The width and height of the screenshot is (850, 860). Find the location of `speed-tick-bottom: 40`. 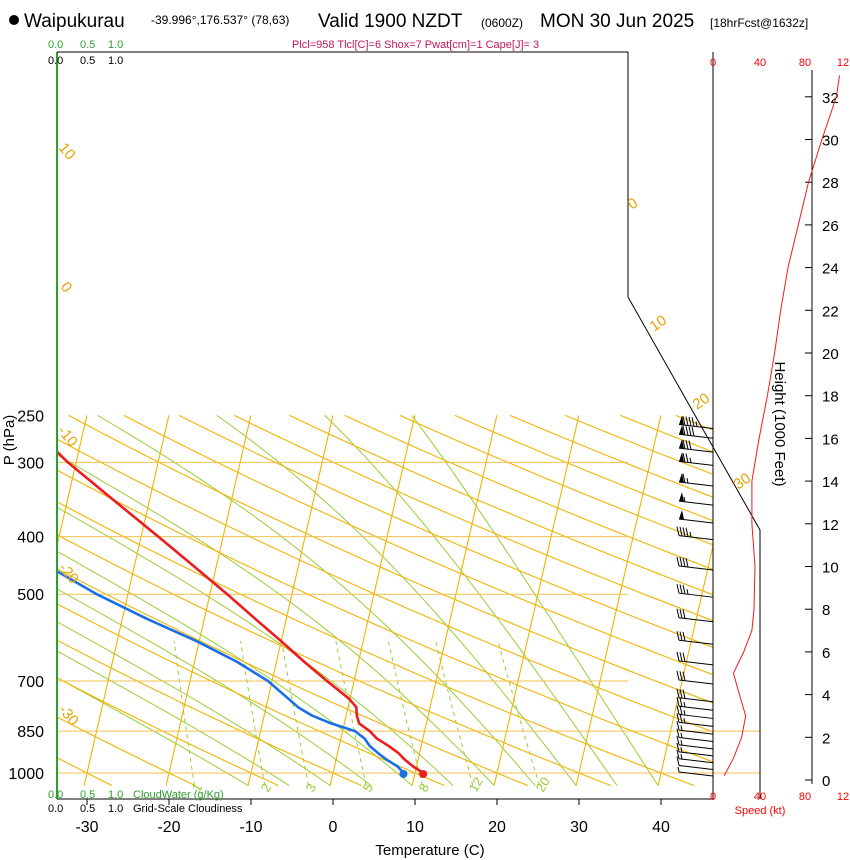

speed-tick-bottom: 40 is located at coordinates (760, 797).